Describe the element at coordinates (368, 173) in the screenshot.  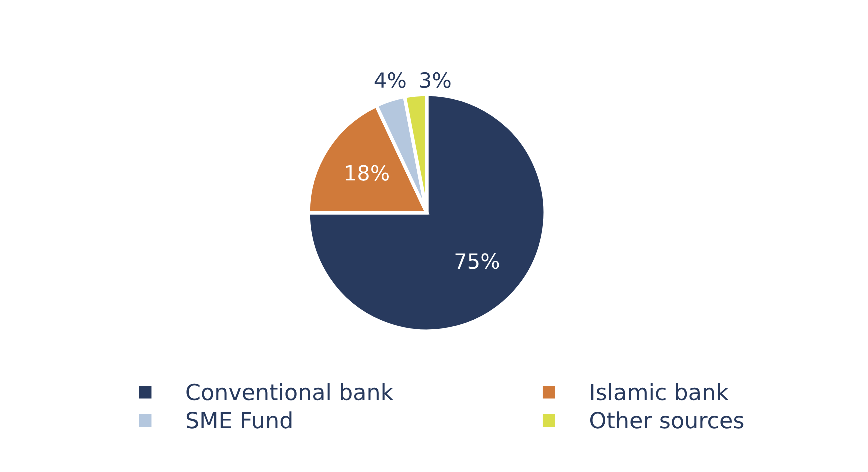
I see `data-label: 18%` at that location.